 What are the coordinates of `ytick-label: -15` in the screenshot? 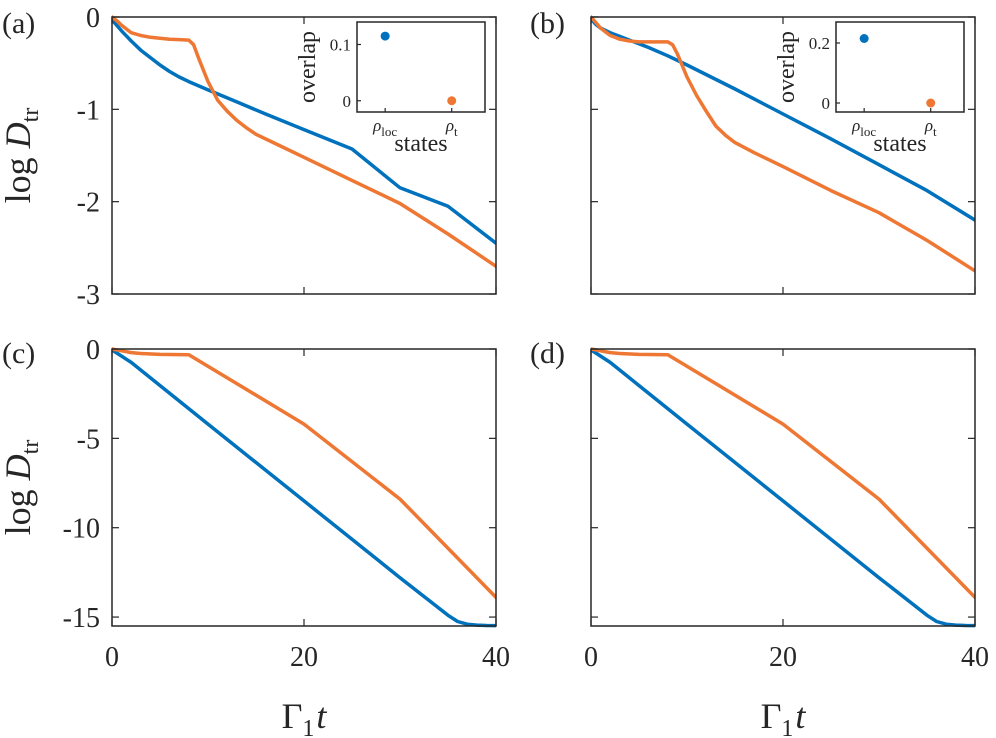 It's located at (81, 618).